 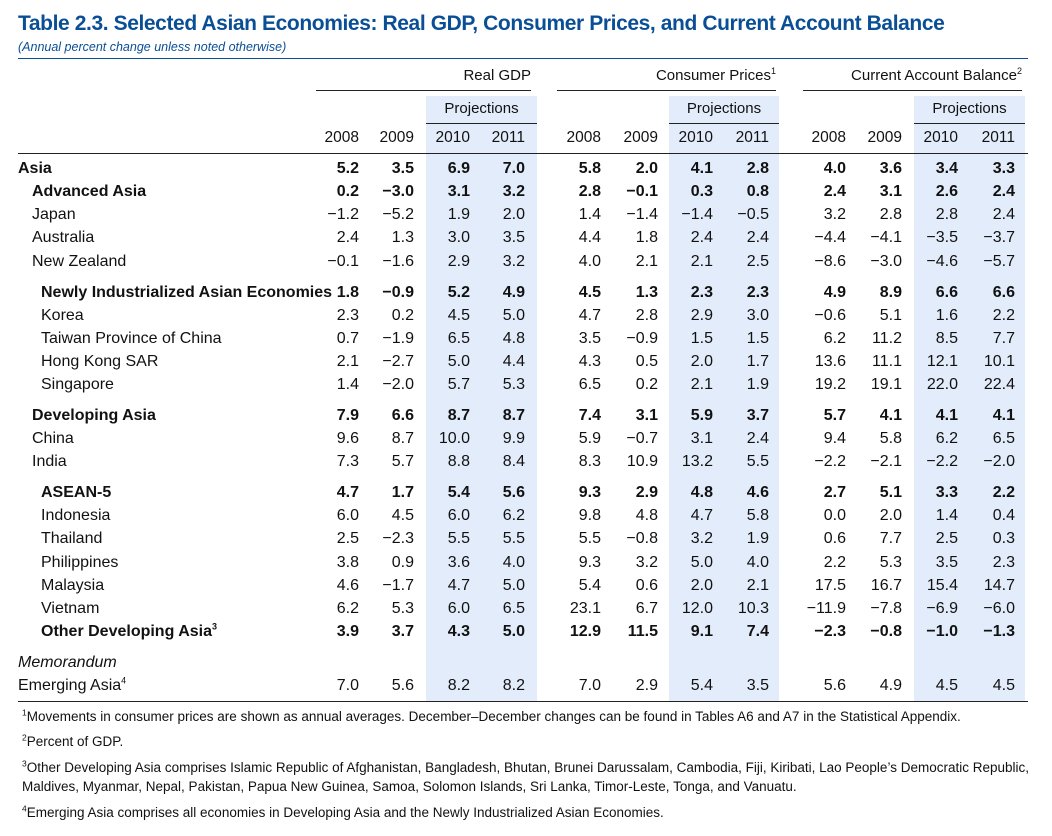 I want to click on row-label-text: Advanced Asia, so click(x=89, y=191).